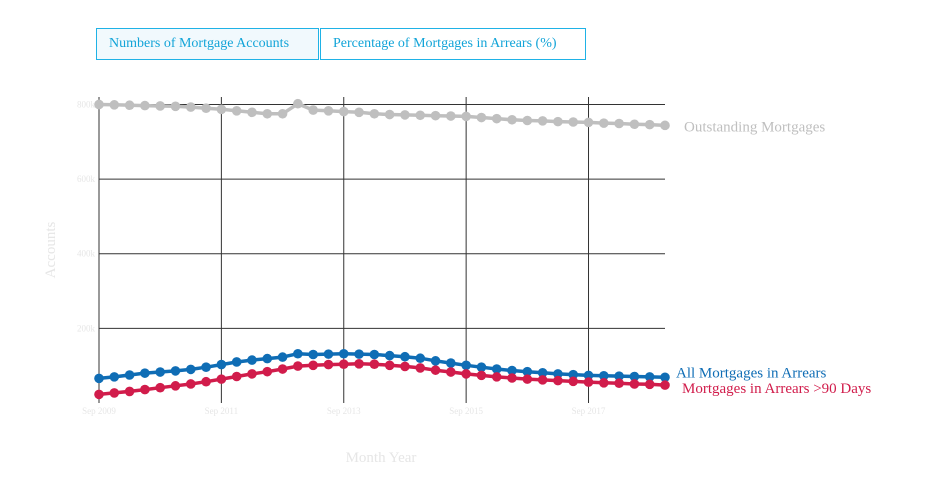 The height and width of the screenshot is (500, 926). What do you see at coordinates (453, 44) in the screenshot?
I see `tab-percentage-of-mortgages-in-arrears: Percentage of Mortgages in Arrears (%)` at bounding box center [453, 44].